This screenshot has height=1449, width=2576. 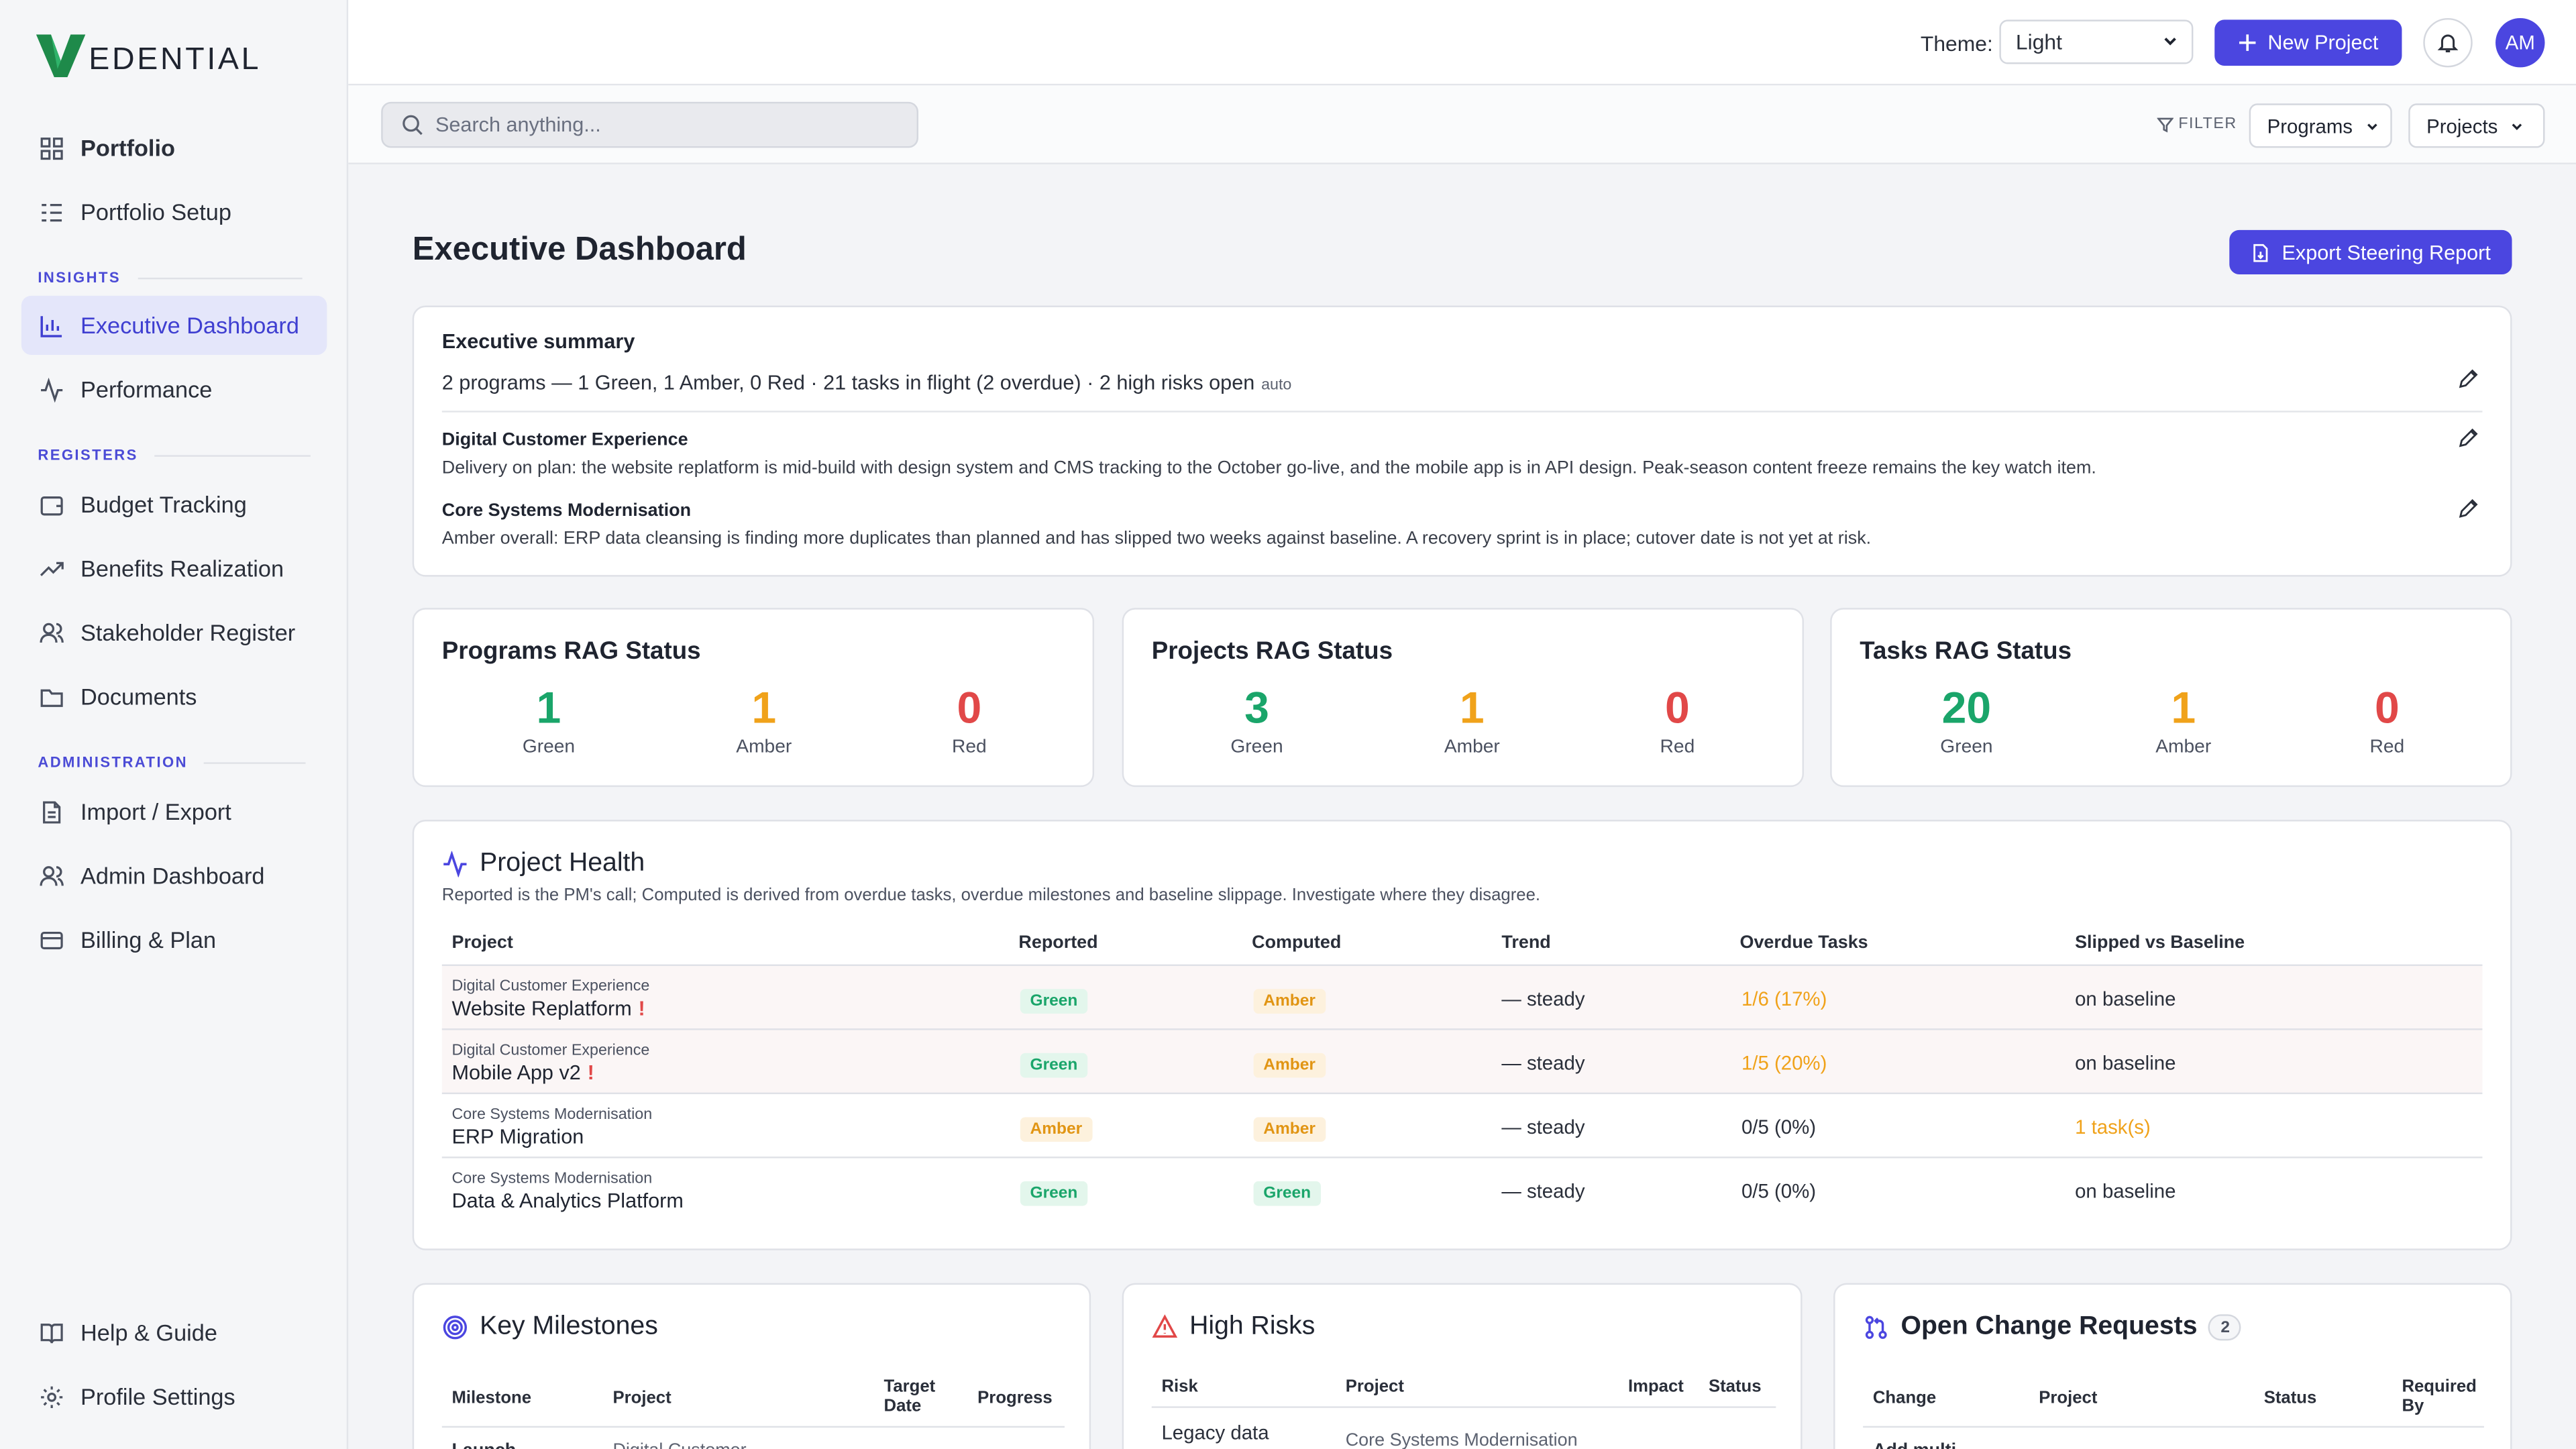 I want to click on logo: EDENTIAL, so click(x=148, y=56).